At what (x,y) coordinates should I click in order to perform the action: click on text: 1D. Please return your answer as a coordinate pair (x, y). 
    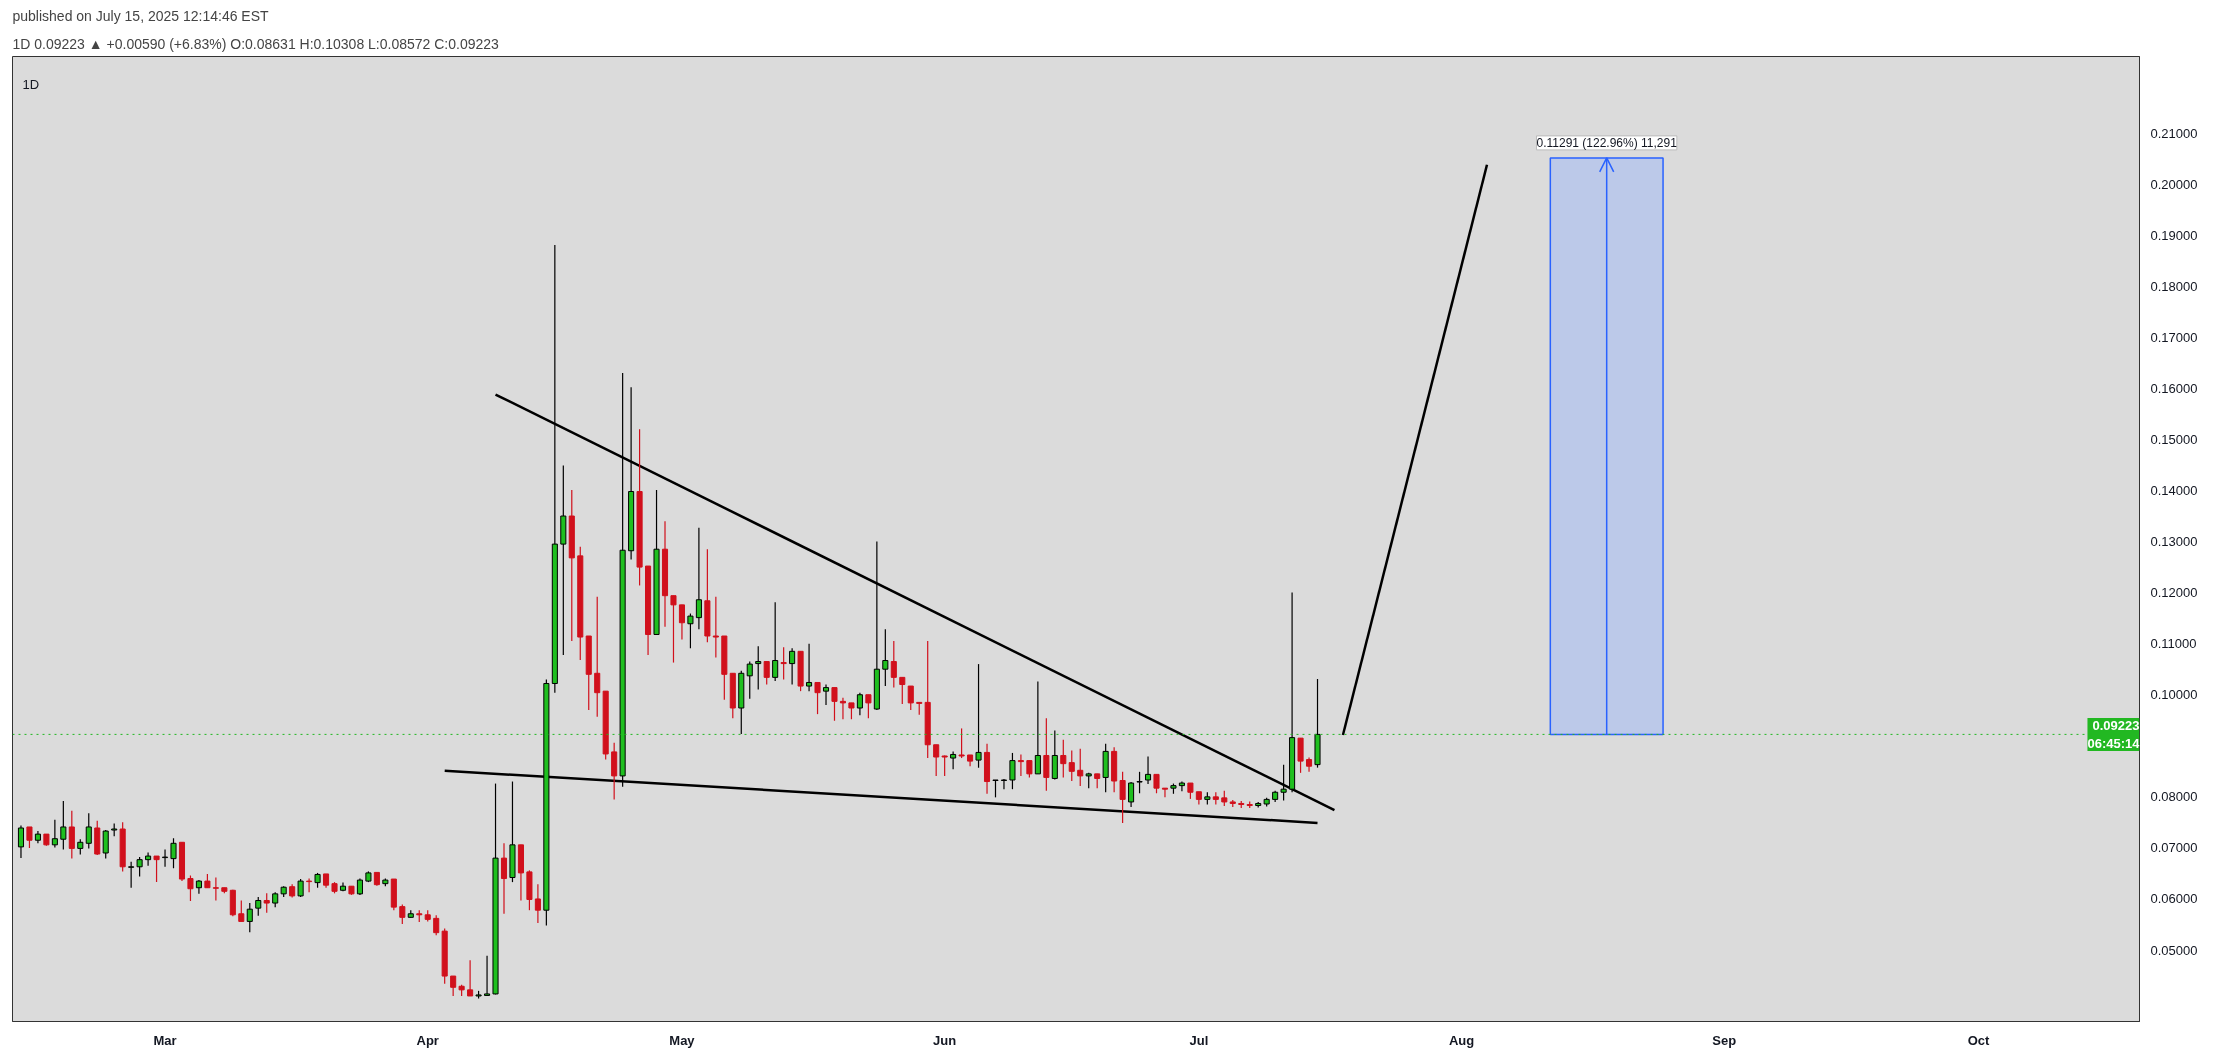
    Looking at the image, I should click on (31, 84).